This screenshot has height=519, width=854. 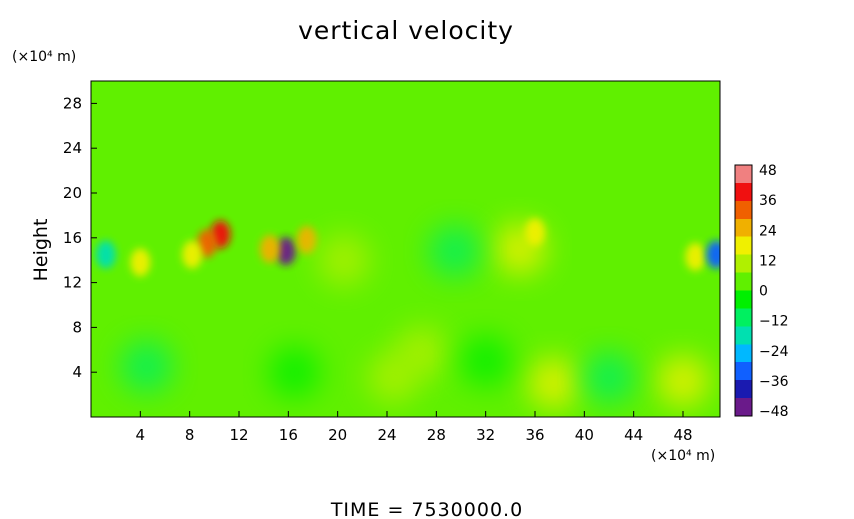 What do you see at coordinates (190, 435) in the screenshot?
I see `x-tick-label: 8` at bounding box center [190, 435].